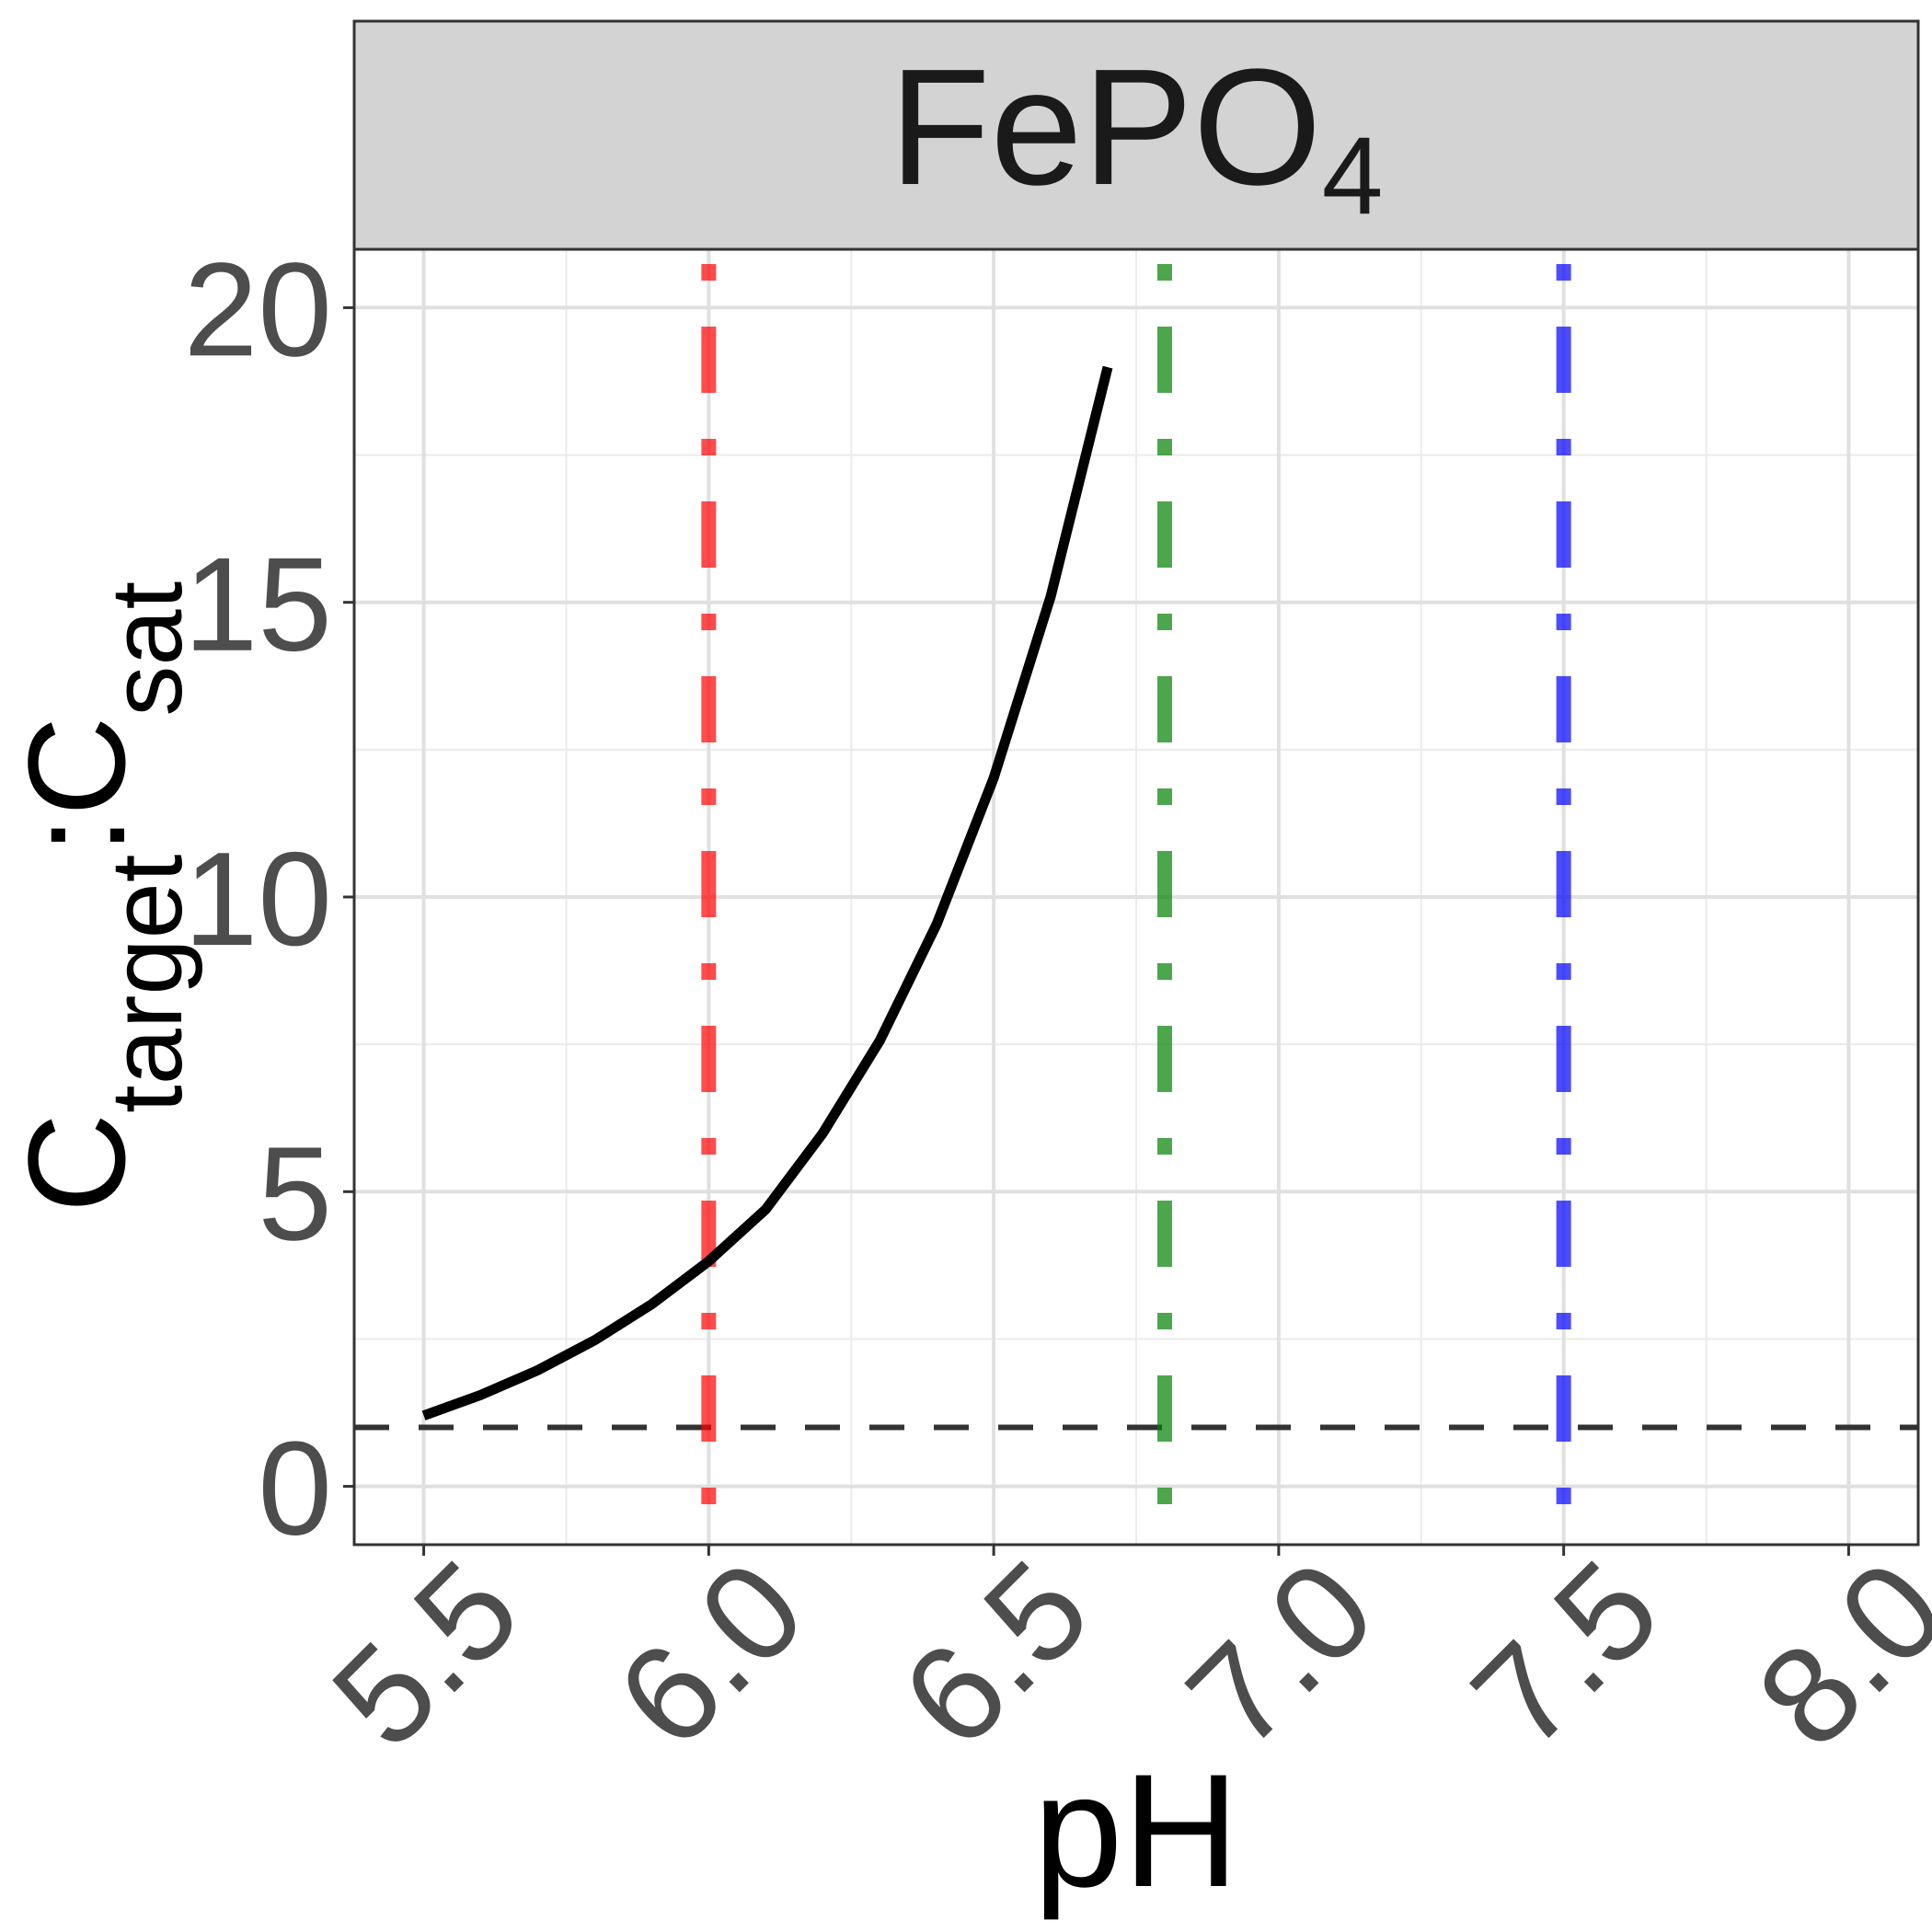 This screenshot has width=1932, height=1932. What do you see at coordinates (258, 604) in the screenshot?
I see `y-tick-label: 15` at bounding box center [258, 604].